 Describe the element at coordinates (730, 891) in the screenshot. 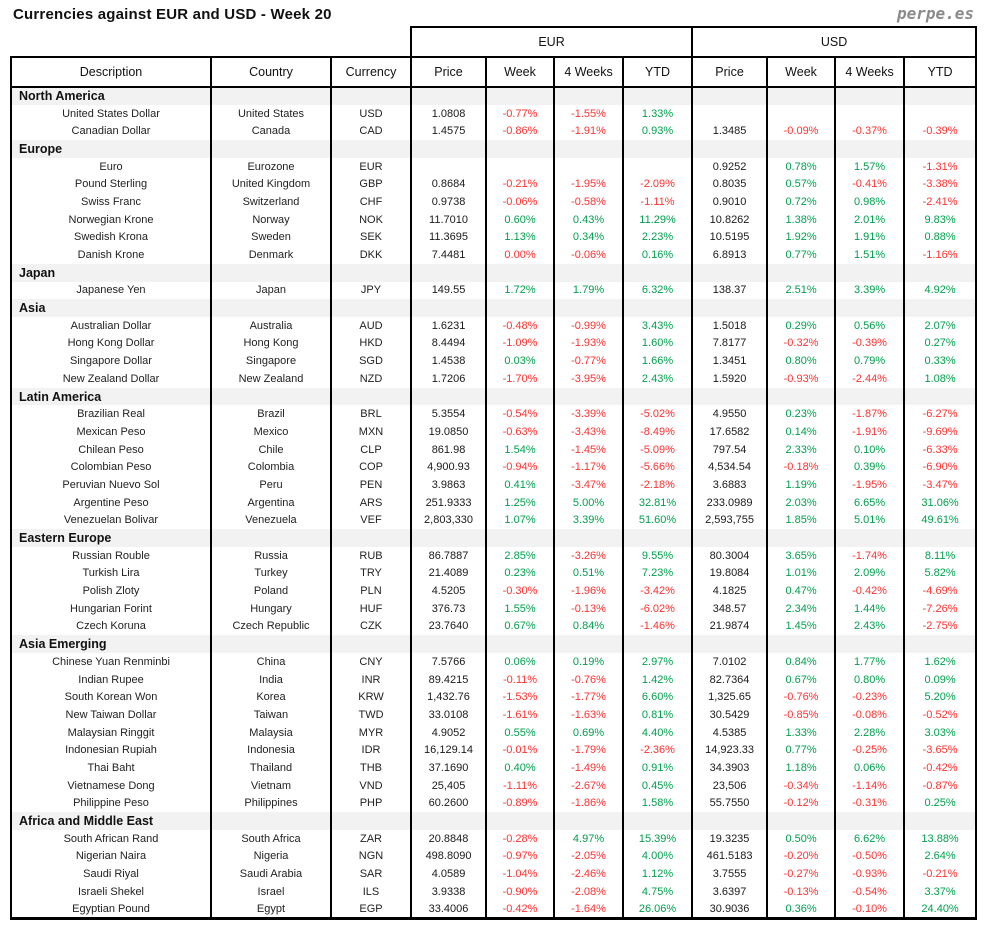

I see `cell-usd-price: 3.6397` at that location.